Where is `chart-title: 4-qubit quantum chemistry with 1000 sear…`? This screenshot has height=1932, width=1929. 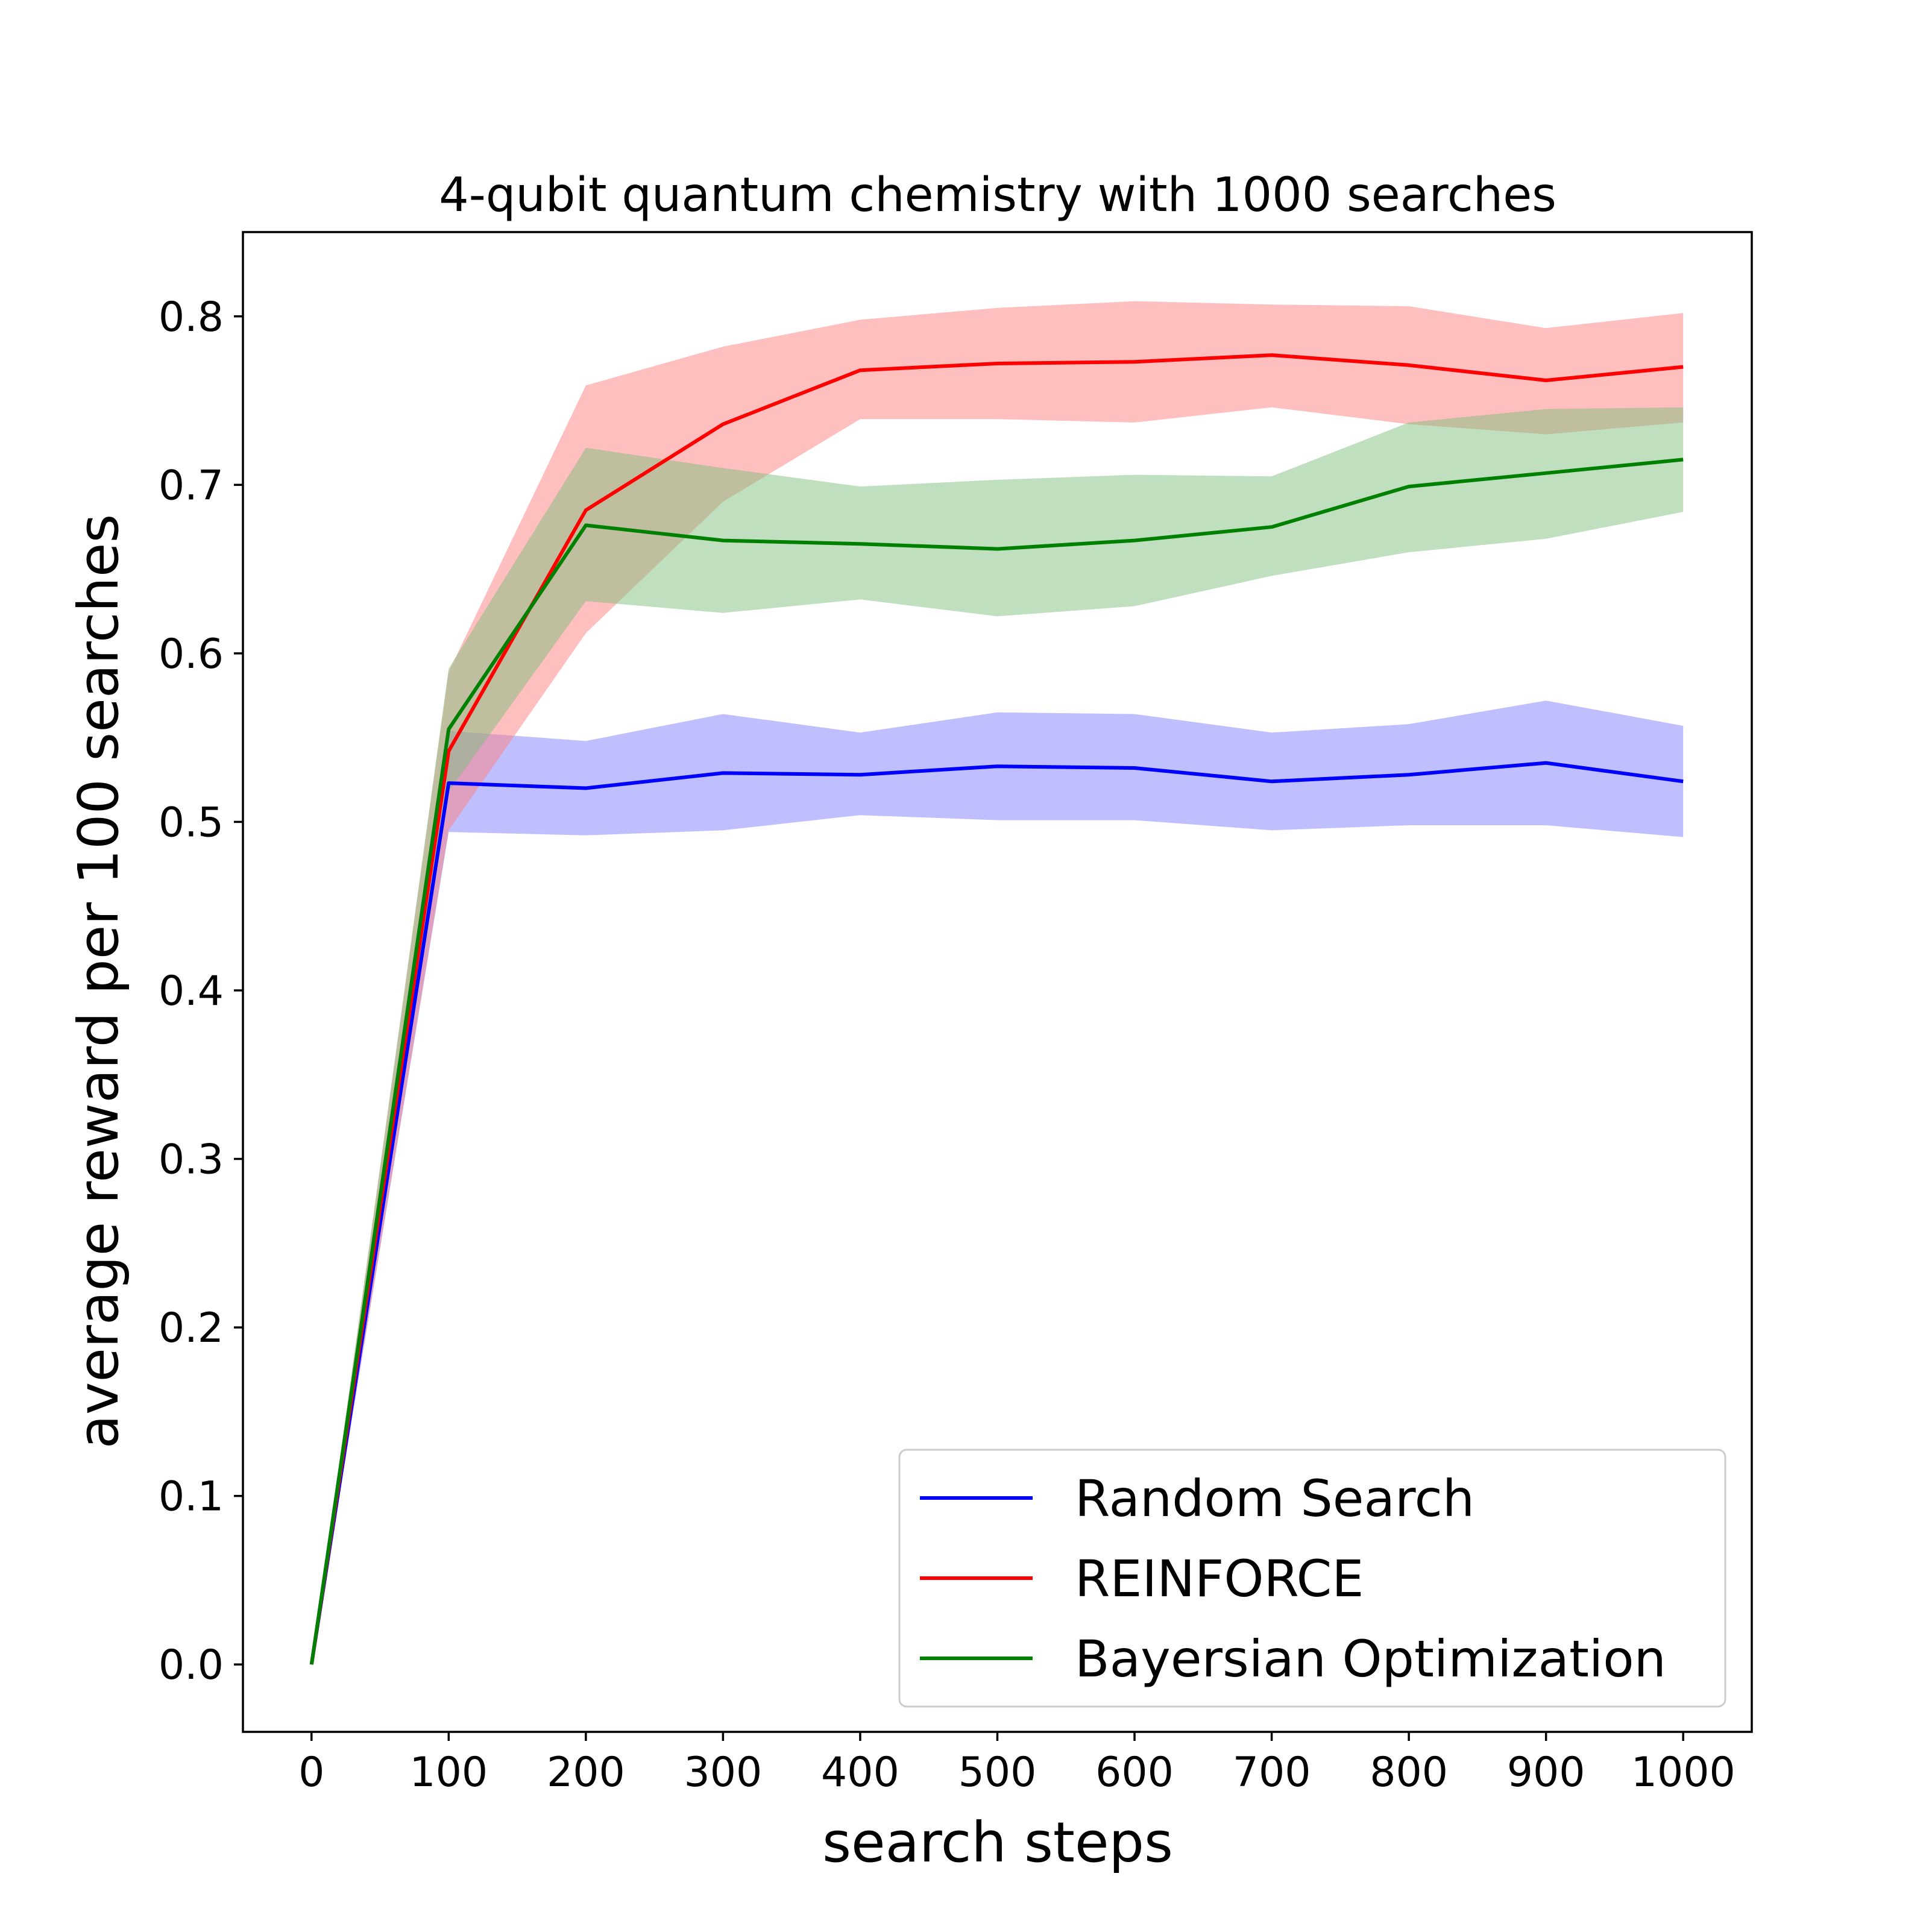
chart-title: 4-qubit quantum chemistry with 1000 sear… is located at coordinates (997, 195).